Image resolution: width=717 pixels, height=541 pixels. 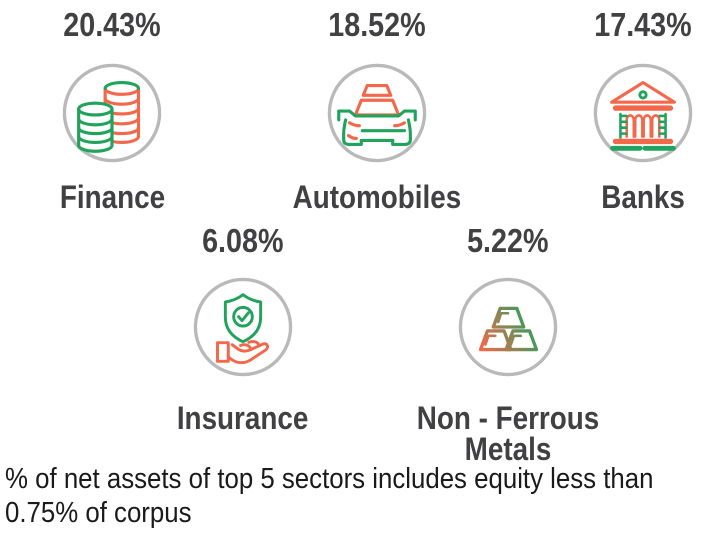 What do you see at coordinates (508, 327) in the screenshot?
I see `gold-bars-icon` at bounding box center [508, 327].